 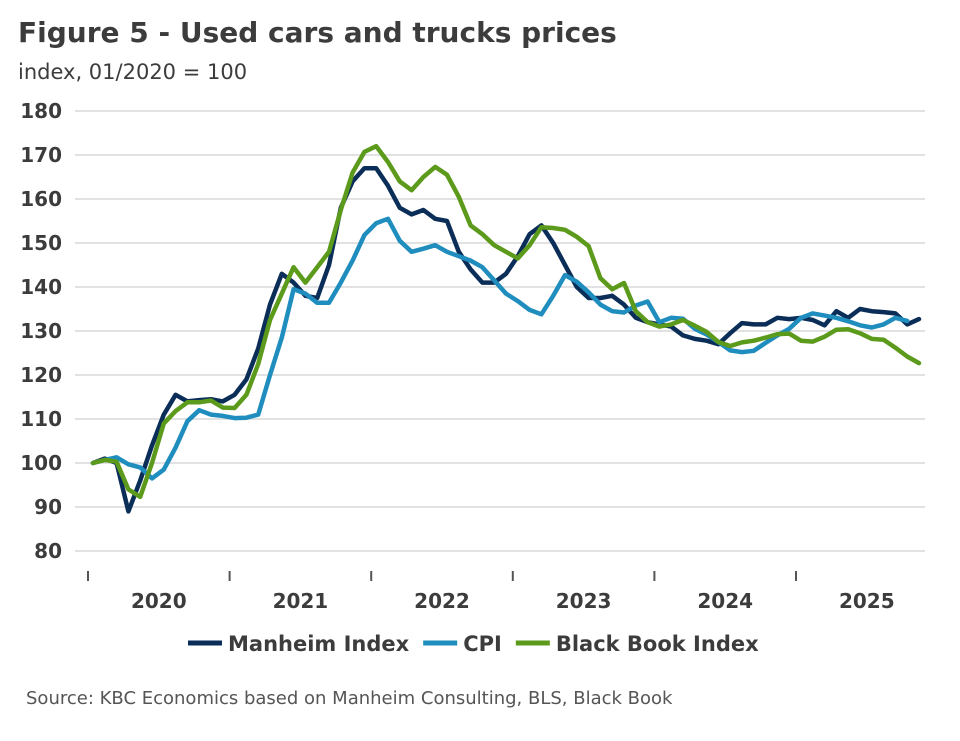 What do you see at coordinates (41, 331) in the screenshot?
I see `y-tick-label: 130` at bounding box center [41, 331].